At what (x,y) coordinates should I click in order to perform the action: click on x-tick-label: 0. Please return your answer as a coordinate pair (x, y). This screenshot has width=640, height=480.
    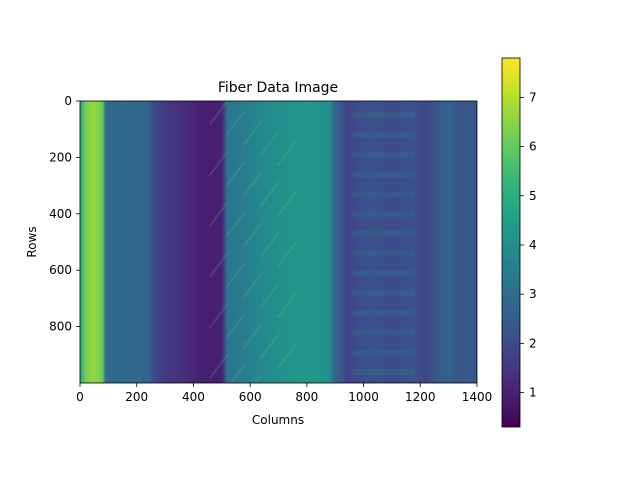
    Looking at the image, I should click on (80, 397).